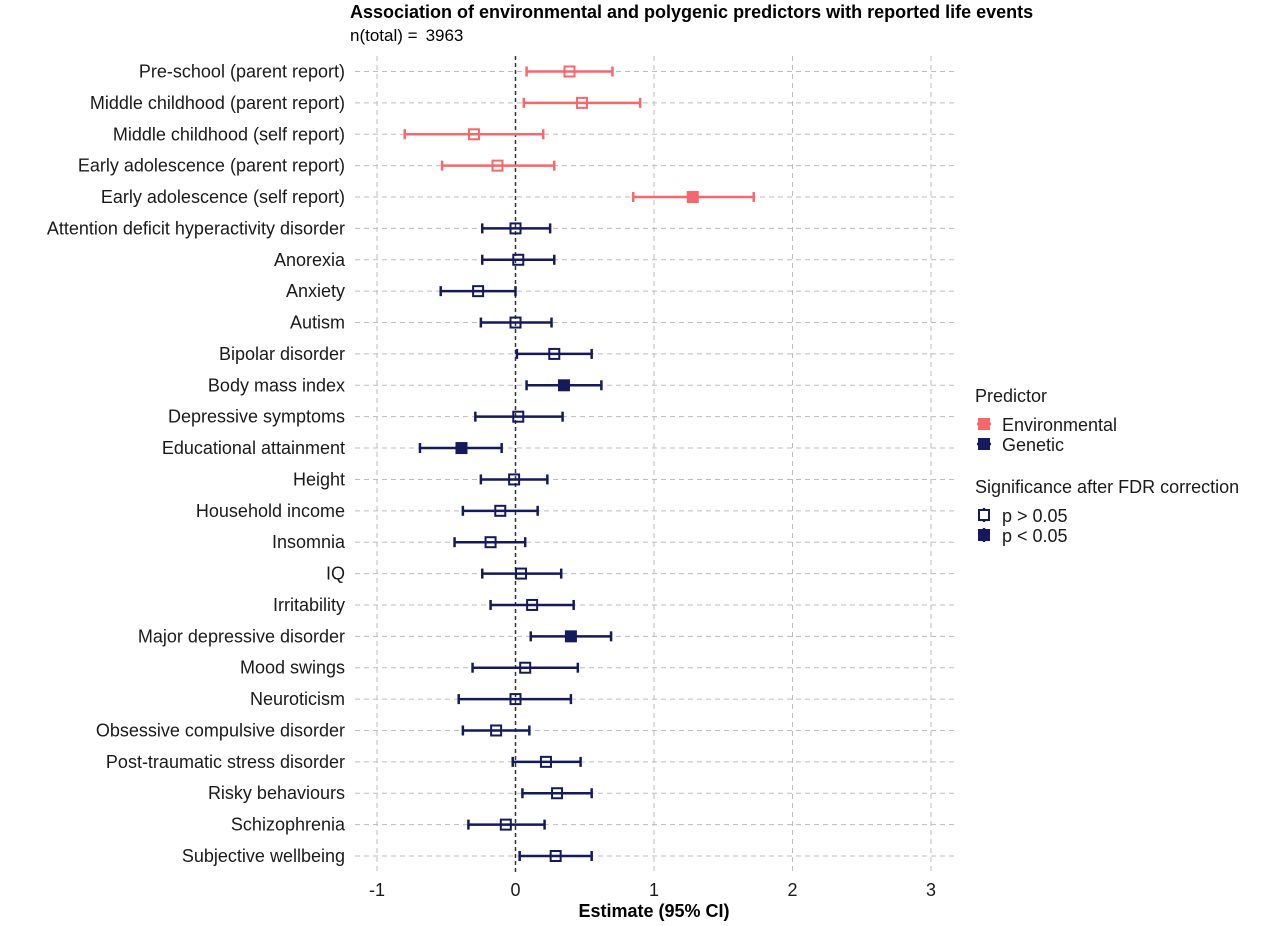 This screenshot has width=1280, height=926. What do you see at coordinates (377, 890) in the screenshot?
I see `x-tick-label: -1` at bounding box center [377, 890].